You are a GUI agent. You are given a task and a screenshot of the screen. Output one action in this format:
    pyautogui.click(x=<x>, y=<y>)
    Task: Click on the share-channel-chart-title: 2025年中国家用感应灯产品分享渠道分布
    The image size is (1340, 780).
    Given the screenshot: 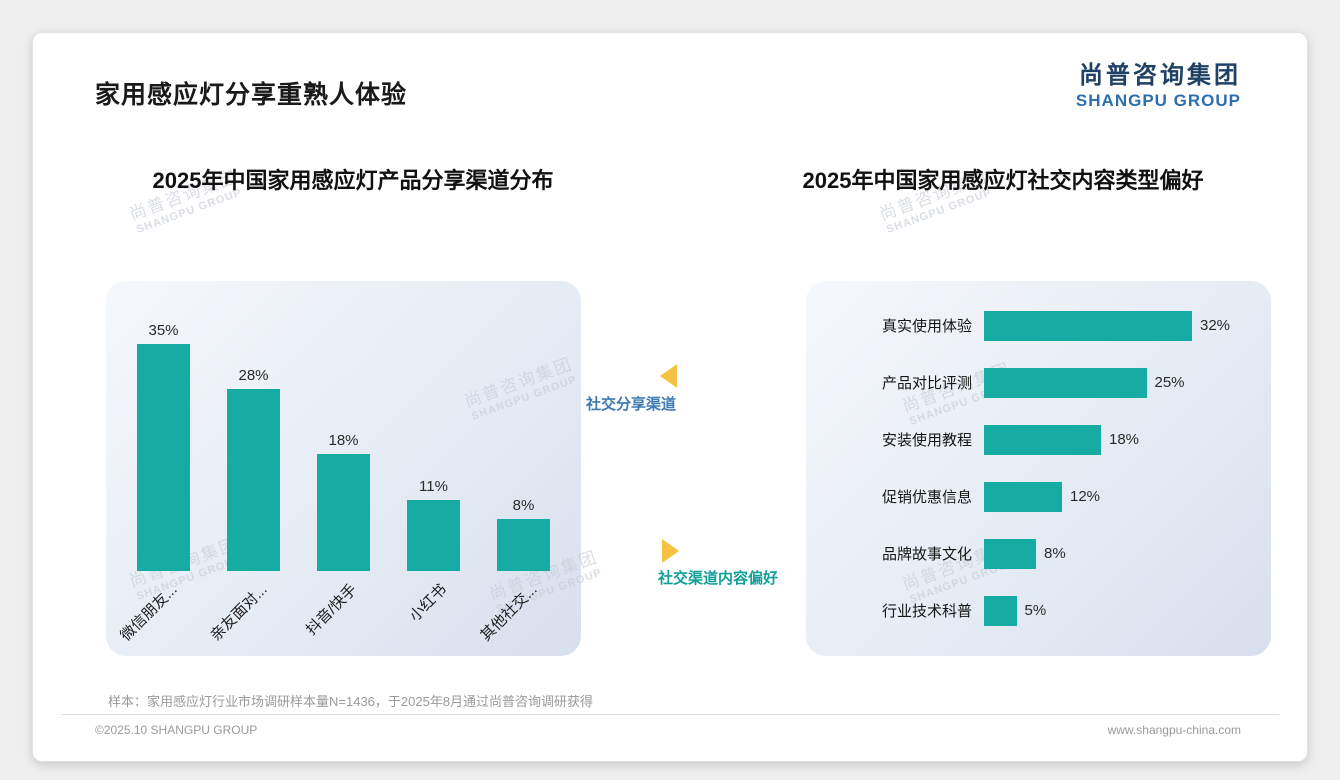 What is the action you would take?
    pyautogui.click(x=353, y=180)
    